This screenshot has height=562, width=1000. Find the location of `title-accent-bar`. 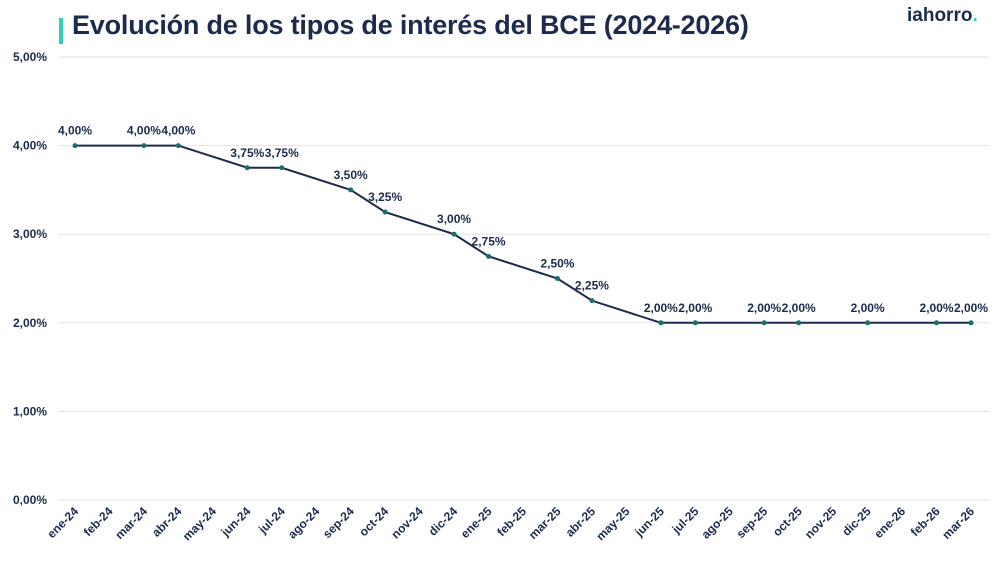

title-accent-bar is located at coordinates (61, 31).